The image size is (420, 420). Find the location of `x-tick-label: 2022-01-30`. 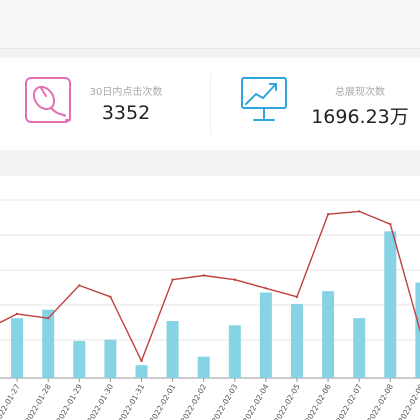

x-tick-label: 2022-01-30 is located at coordinates (101, 401).